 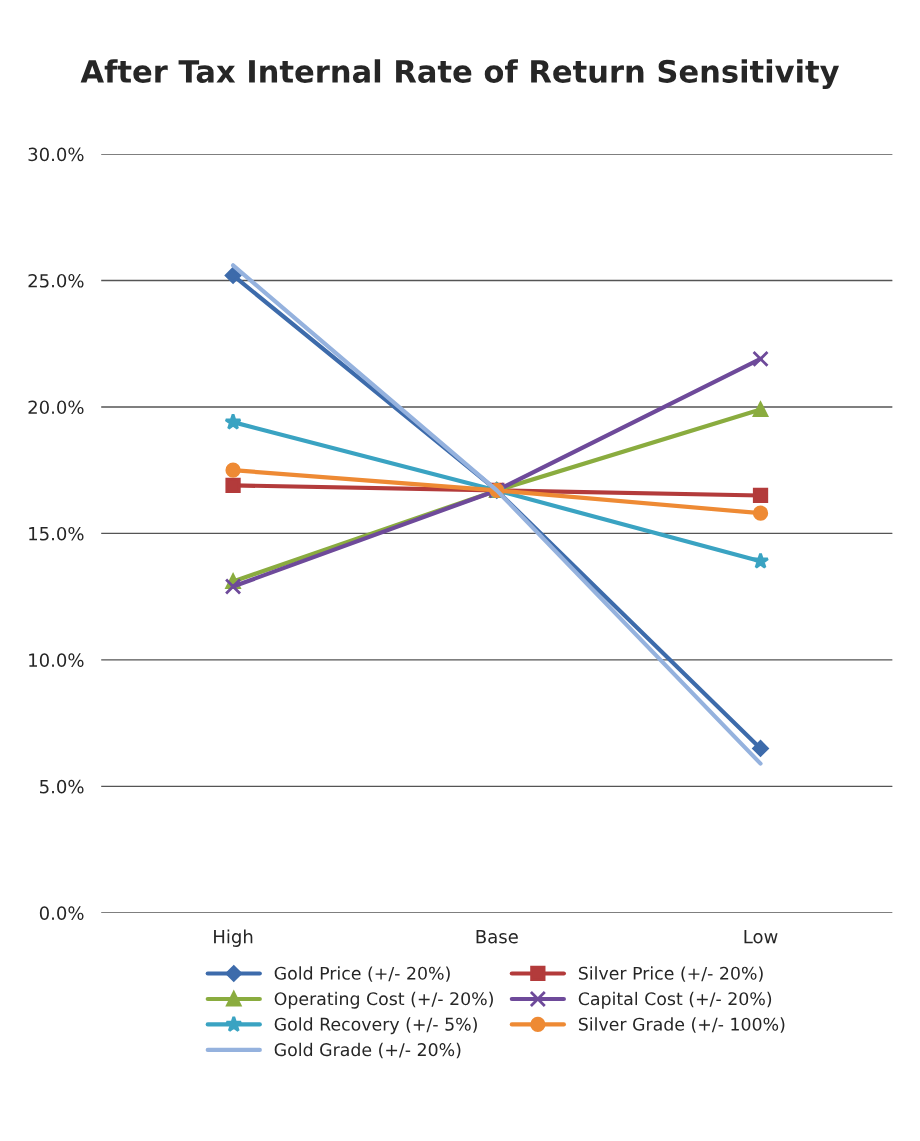 I want to click on legend-label: Silver Price (+/- 20%), so click(x=670, y=974).